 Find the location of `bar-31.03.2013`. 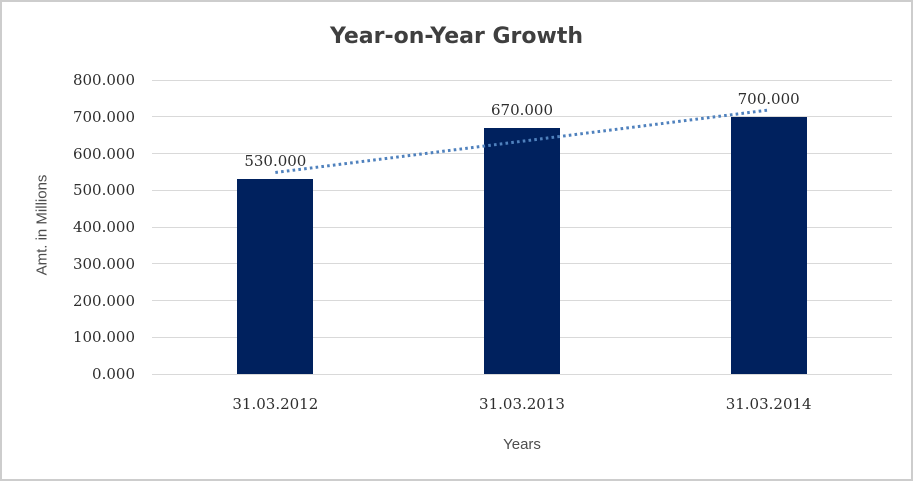

bar-31.03.2013 is located at coordinates (522, 250).